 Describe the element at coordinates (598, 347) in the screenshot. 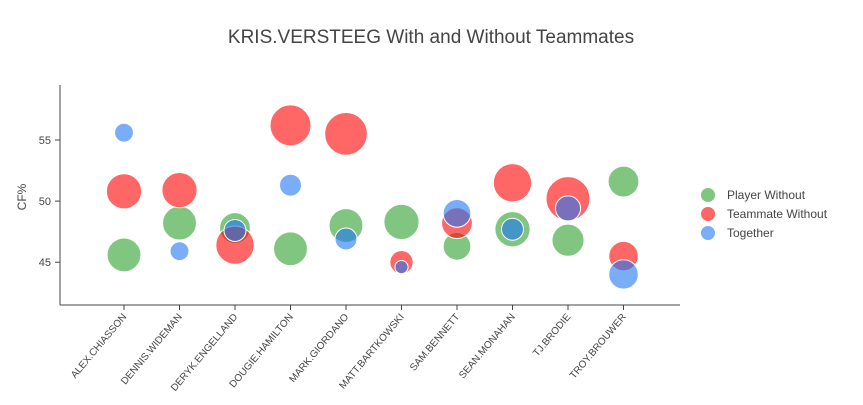

I see `x-tick-label: TROY.BROUWER` at that location.